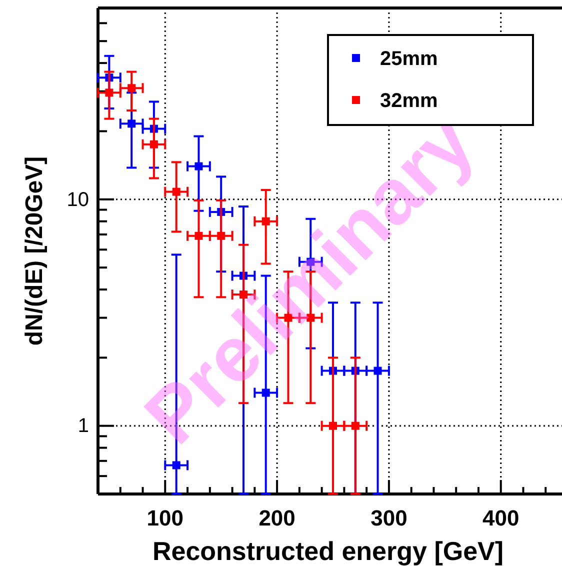  What do you see at coordinates (77, 199) in the screenshot?
I see `y-tick-label: 10` at bounding box center [77, 199].